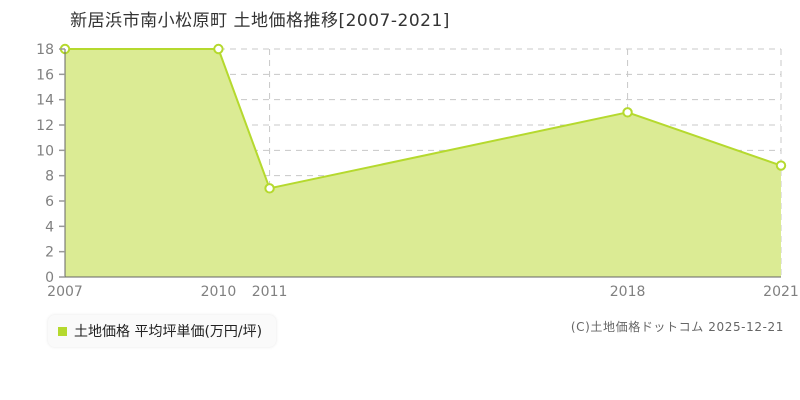 The image size is (800, 400). What do you see at coordinates (45, 75) in the screenshot?
I see `y-axis-tick: 16` at bounding box center [45, 75].